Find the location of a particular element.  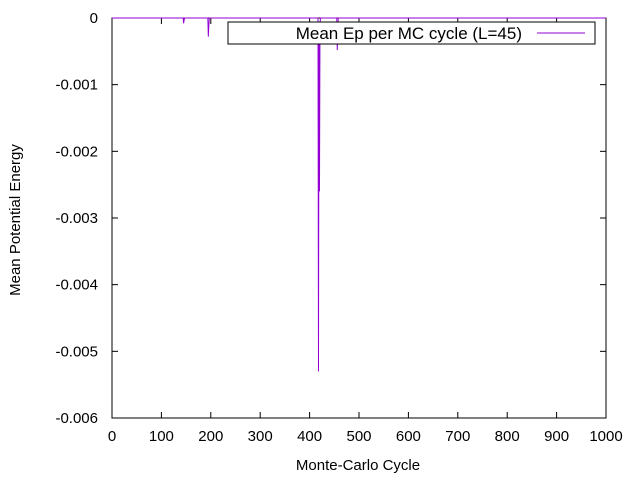

x-tick-label: 300 is located at coordinates (260, 436).